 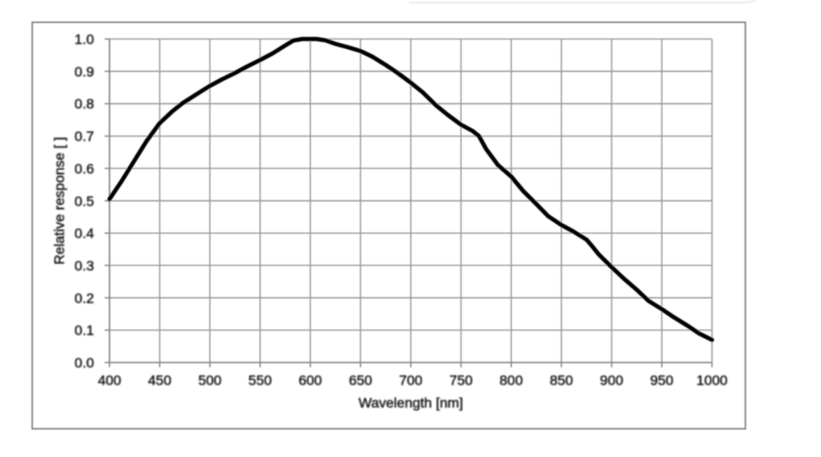 What do you see at coordinates (461, 380) in the screenshot?
I see `svg-text: 750` at bounding box center [461, 380].